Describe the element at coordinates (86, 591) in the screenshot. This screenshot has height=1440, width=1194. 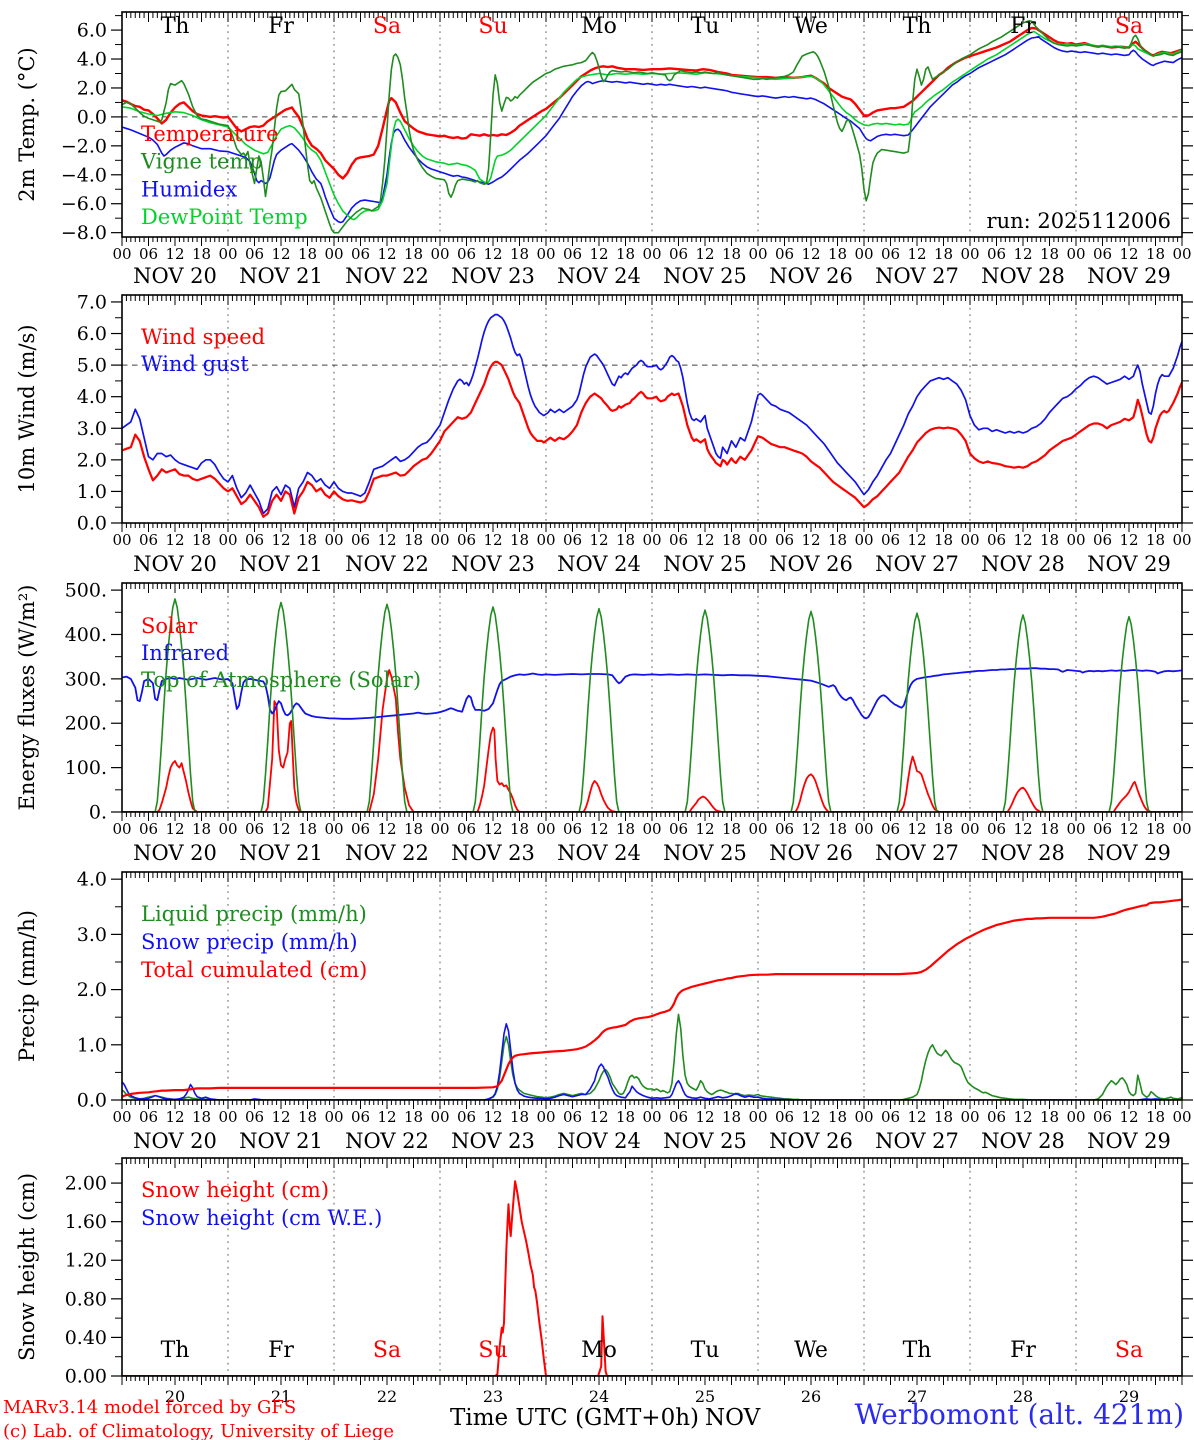
I see `y-tick-label: 500.` at that location.